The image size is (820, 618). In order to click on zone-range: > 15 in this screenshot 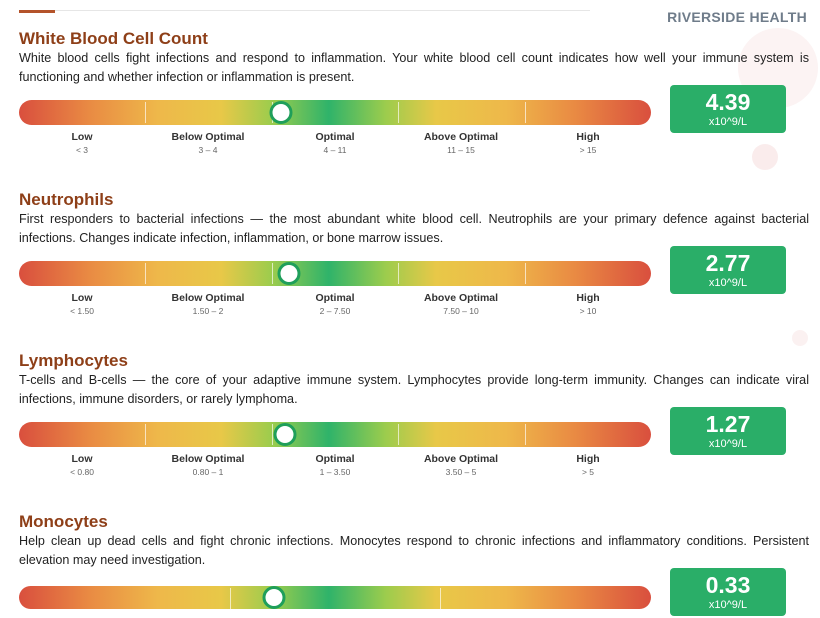, I will do `click(588, 150)`.